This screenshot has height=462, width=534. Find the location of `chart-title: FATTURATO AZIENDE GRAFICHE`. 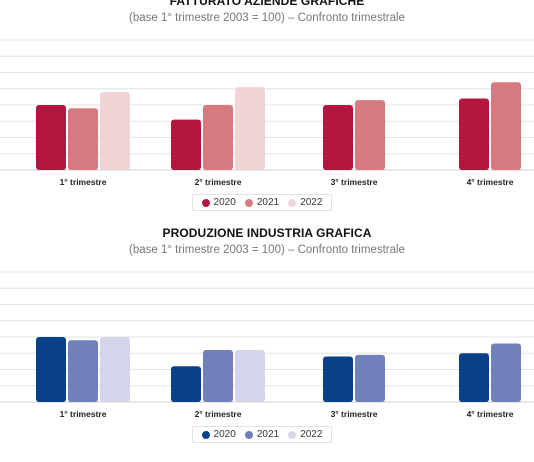

chart-title: FATTURATO AZIENDE GRAFICHE is located at coordinates (267, 4).